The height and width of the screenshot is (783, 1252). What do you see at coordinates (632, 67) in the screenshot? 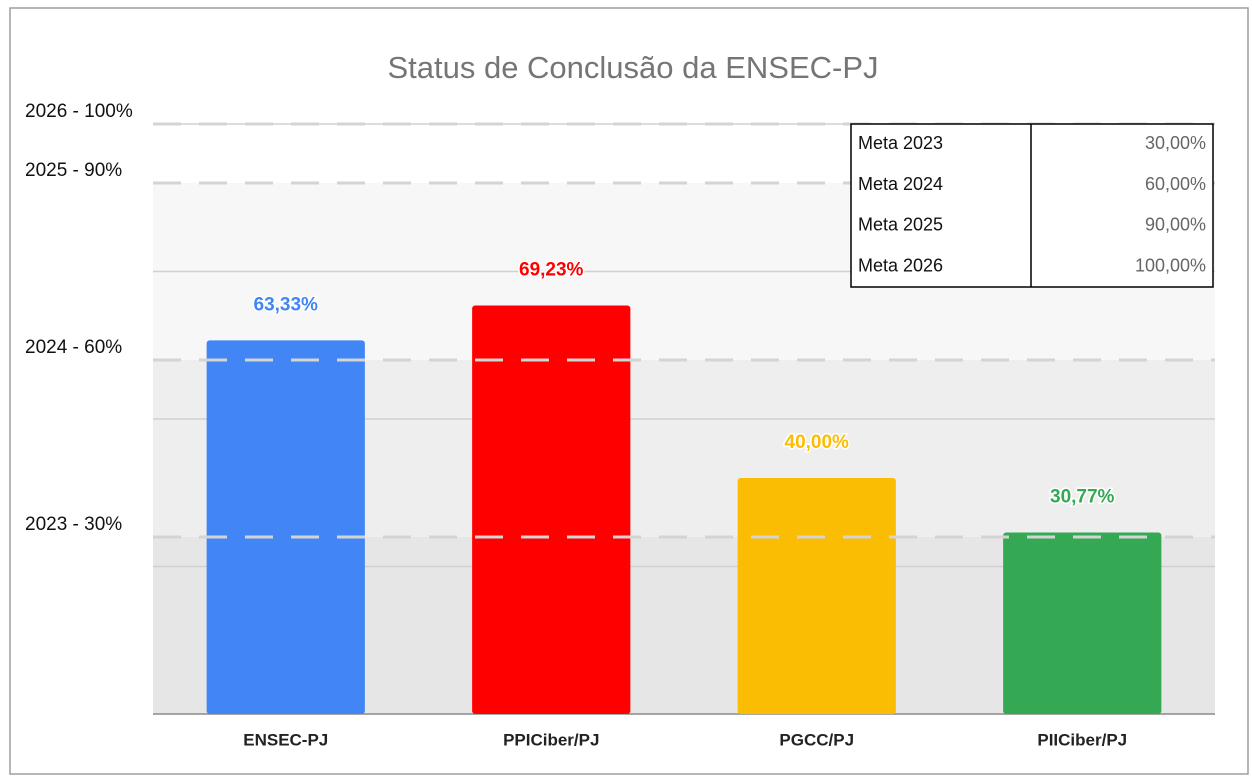
I see `chart-title: Status de Conclusão da ENSEC-PJ` at bounding box center [632, 67].